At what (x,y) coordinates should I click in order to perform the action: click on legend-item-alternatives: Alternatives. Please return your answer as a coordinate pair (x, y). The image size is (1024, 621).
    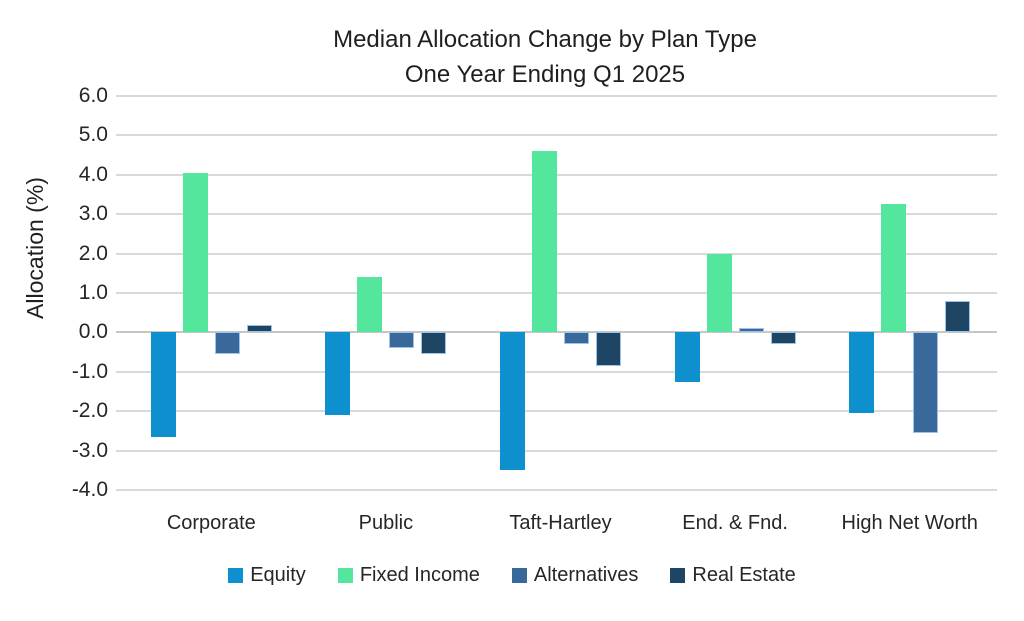
    Looking at the image, I should click on (575, 575).